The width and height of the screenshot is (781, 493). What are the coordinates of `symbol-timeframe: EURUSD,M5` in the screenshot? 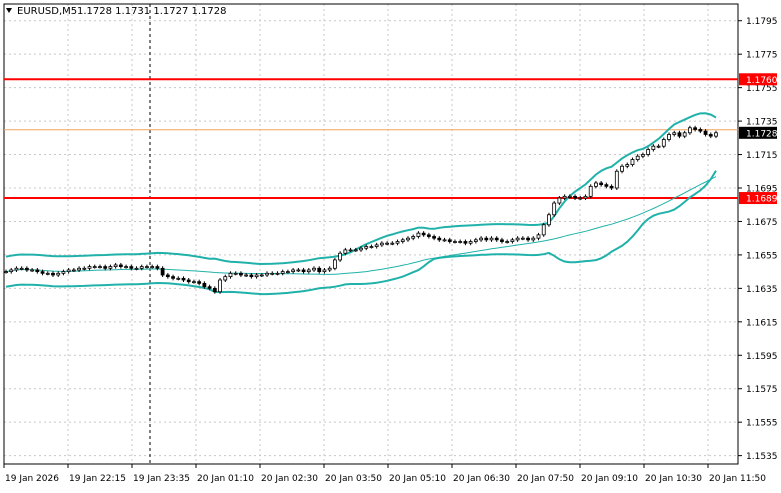 It's located at (47, 11).